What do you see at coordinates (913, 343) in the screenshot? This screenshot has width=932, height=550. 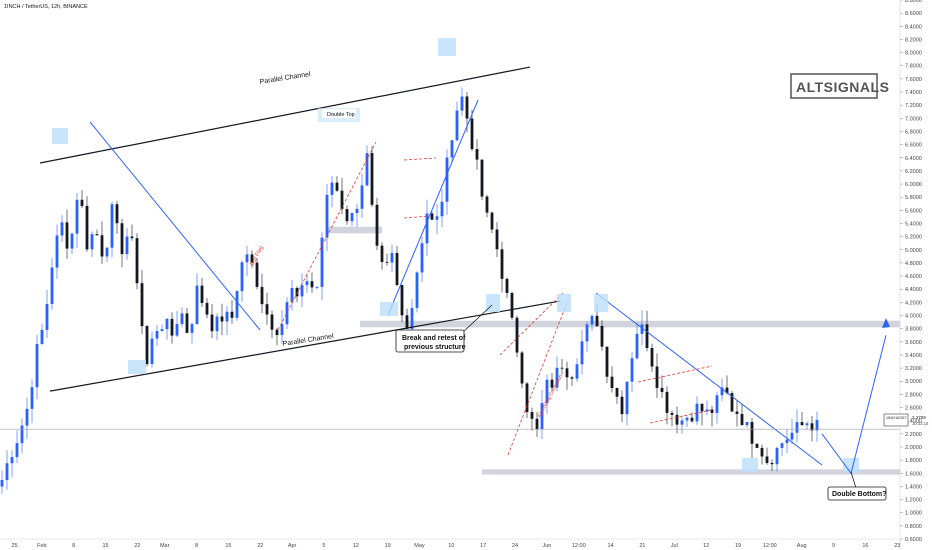 I see `y-tick-label: 3.6000` at bounding box center [913, 343].